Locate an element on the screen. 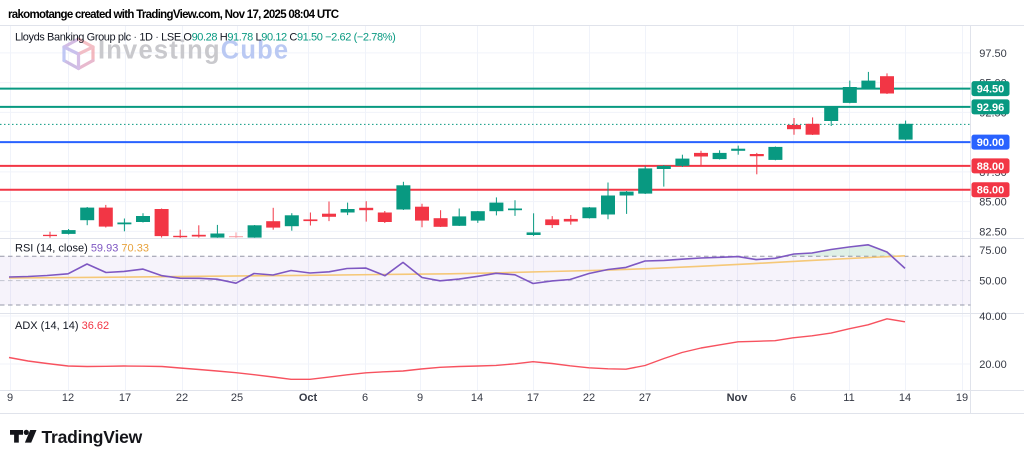 This screenshot has height=462, width=1024. svg-text: 82.50 is located at coordinates (993, 232).